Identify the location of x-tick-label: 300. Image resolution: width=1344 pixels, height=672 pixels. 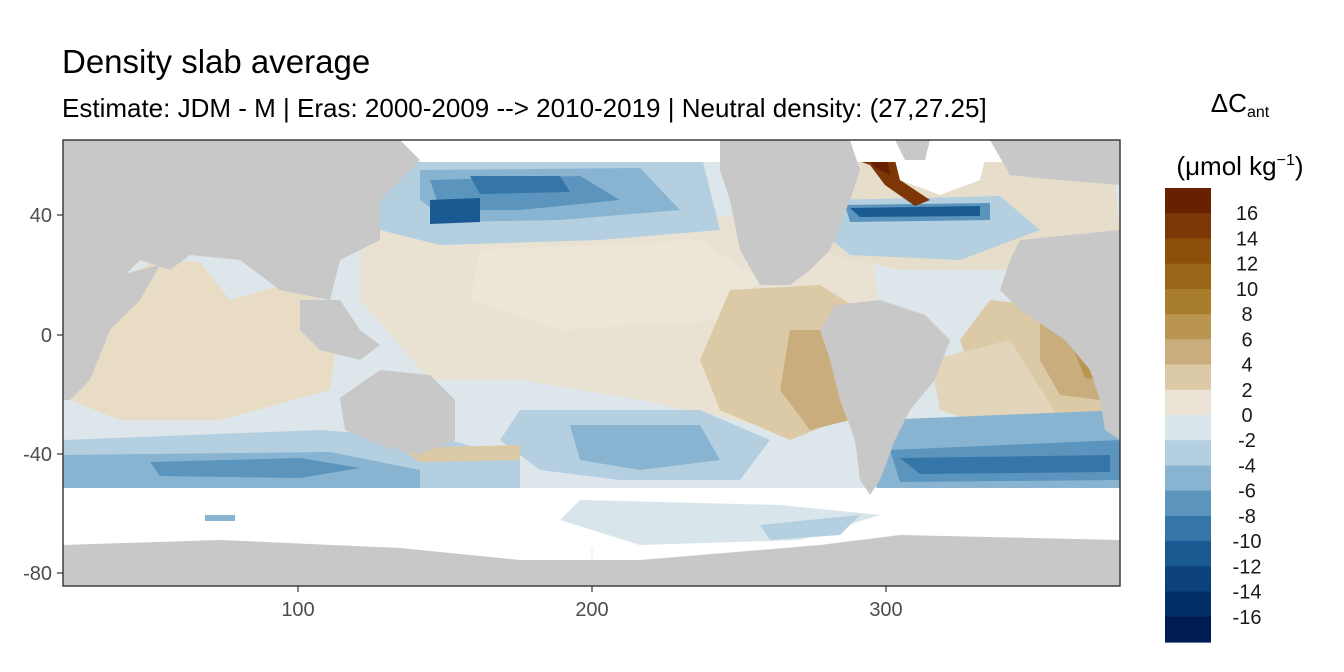
(885, 610).